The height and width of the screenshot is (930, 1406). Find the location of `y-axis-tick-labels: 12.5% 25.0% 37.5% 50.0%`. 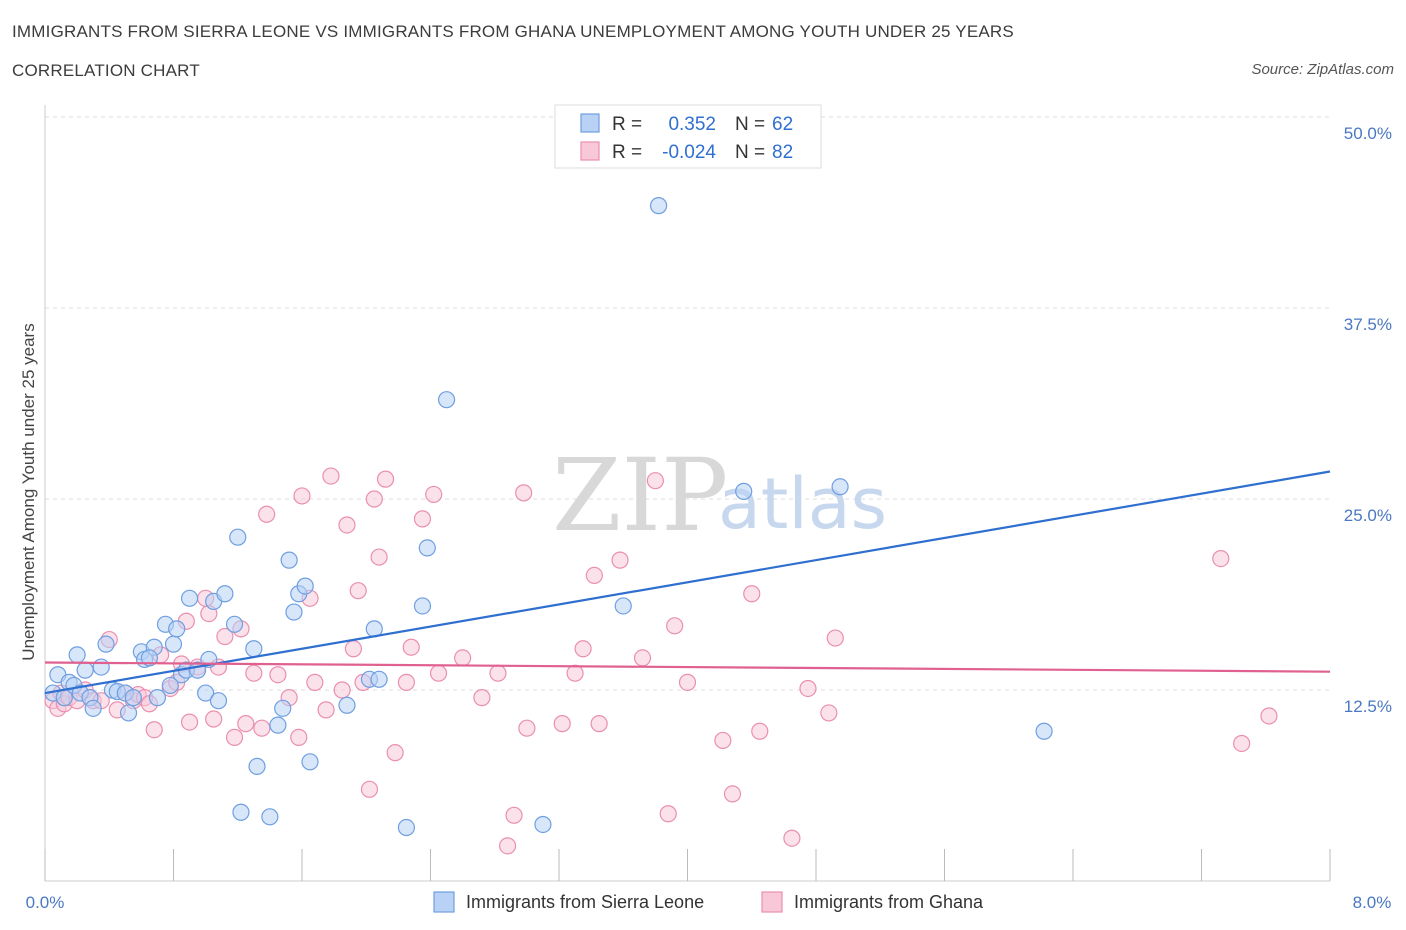

y-axis-tick-labels: 12.5% 25.0% 37.5% 50.0% is located at coordinates (1368, 420).